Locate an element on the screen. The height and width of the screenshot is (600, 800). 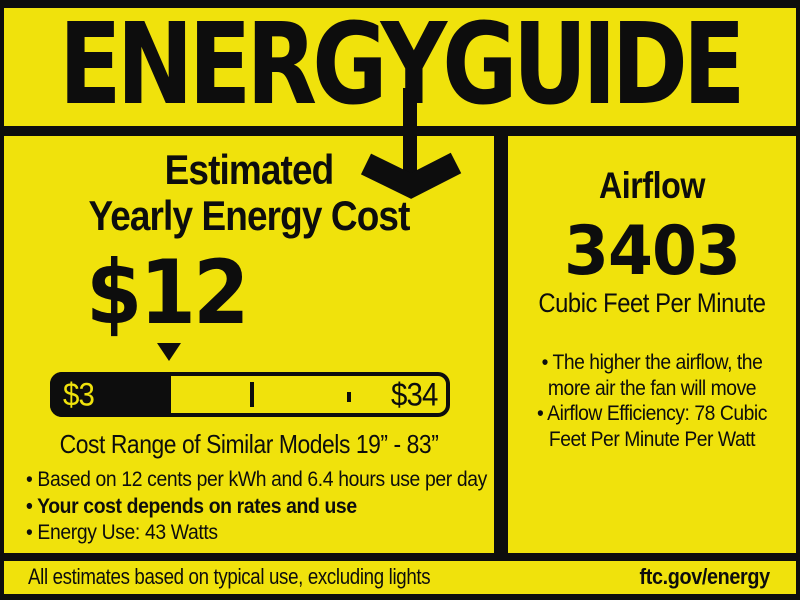
cost-range-bar-fill is located at coordinates (110, 394).